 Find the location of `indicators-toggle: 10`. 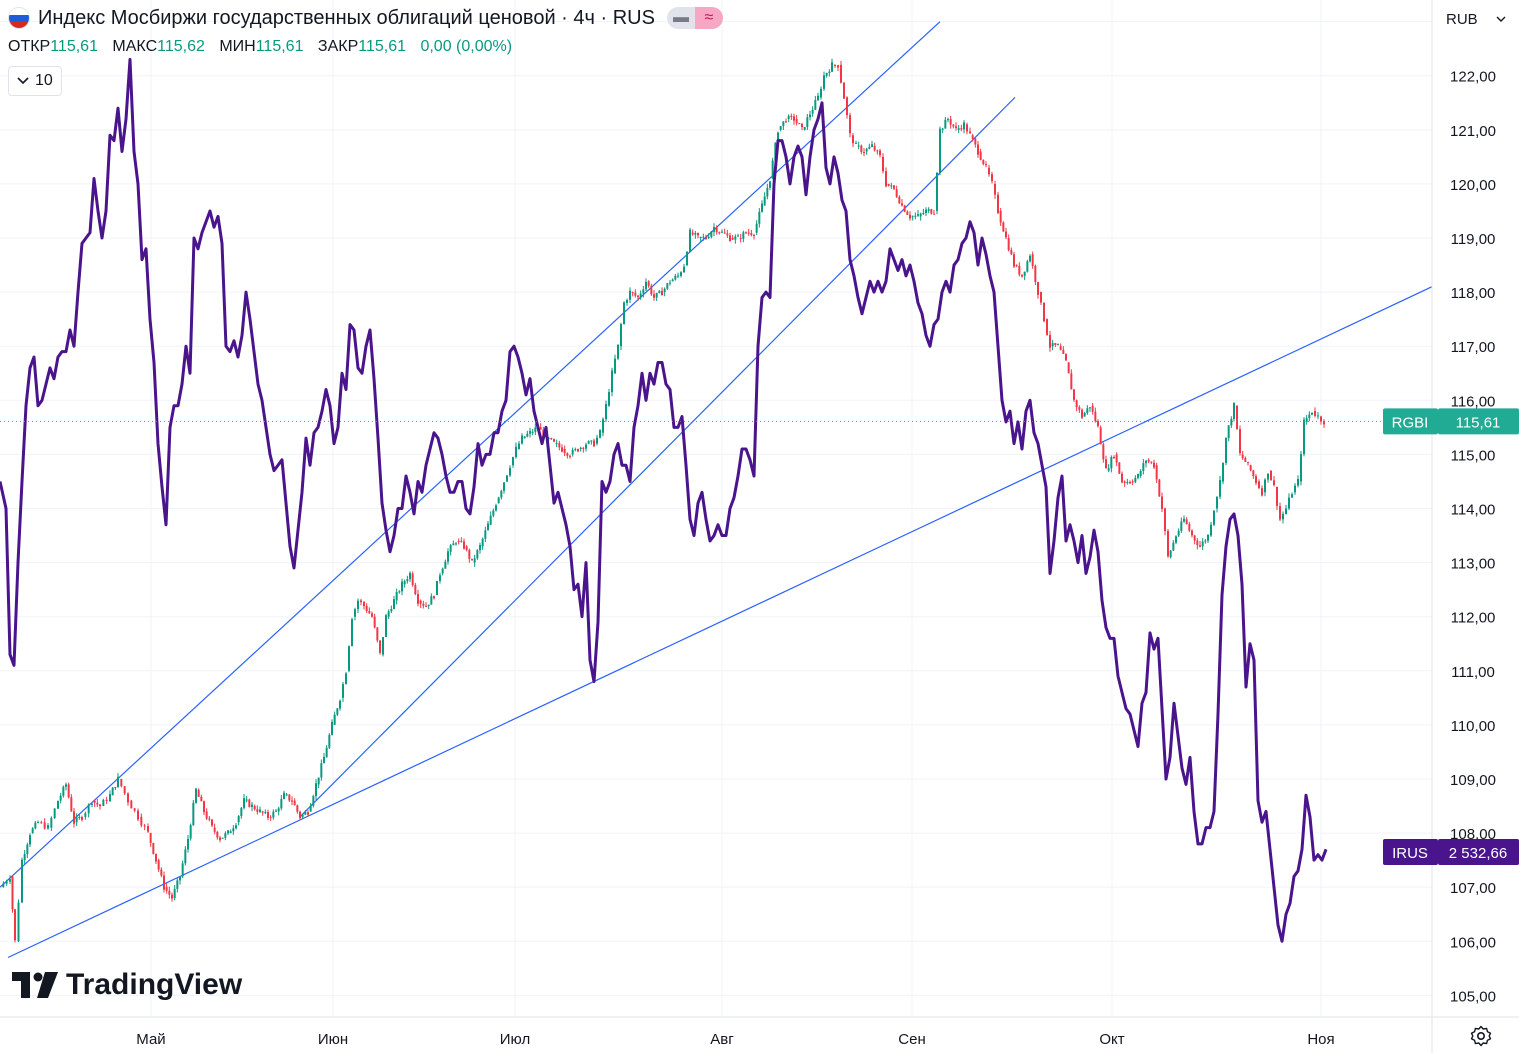

indicators-toggle: 10 is located at coordinates (35, 81).